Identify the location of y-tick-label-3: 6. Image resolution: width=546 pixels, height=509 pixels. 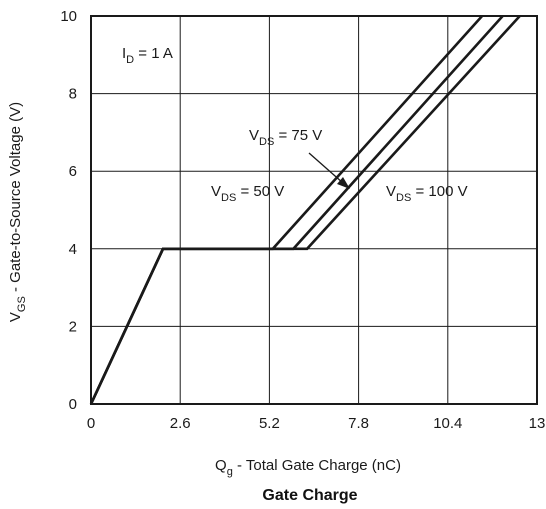
(73, 171).